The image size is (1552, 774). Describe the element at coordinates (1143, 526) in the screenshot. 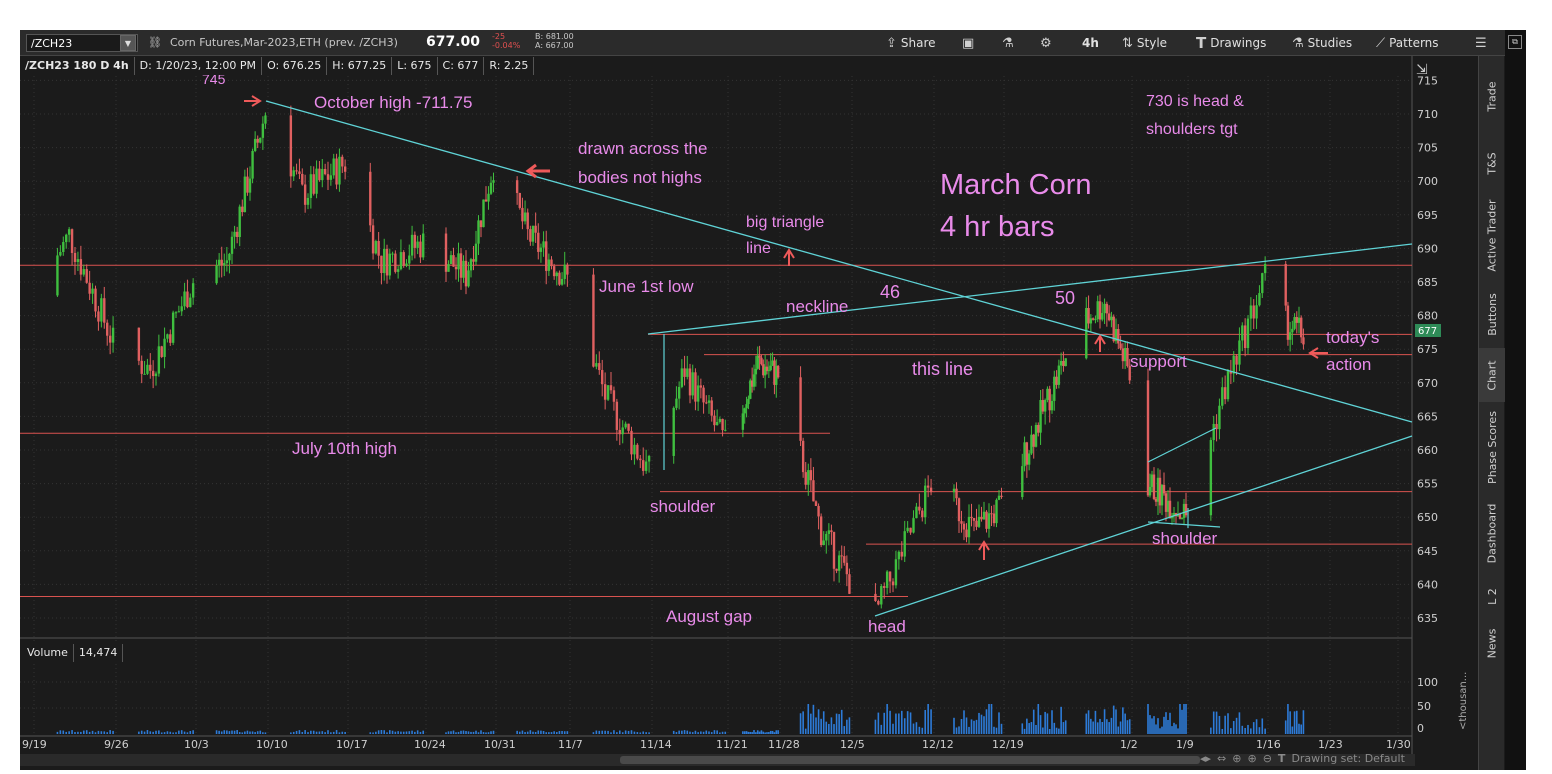

I see `lower-triangle-trendline` at that location.